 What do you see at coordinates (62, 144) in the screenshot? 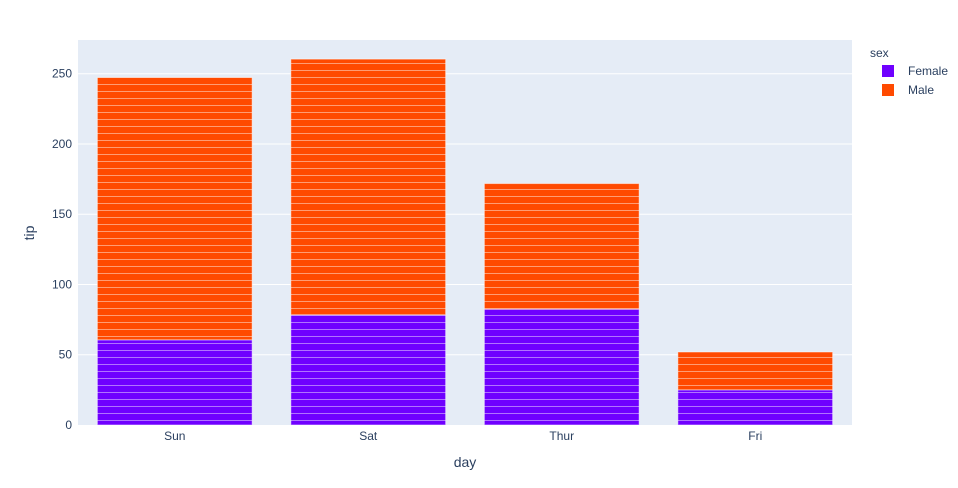
I see `y-tick-label: 200` at bounding box center [62, 144].